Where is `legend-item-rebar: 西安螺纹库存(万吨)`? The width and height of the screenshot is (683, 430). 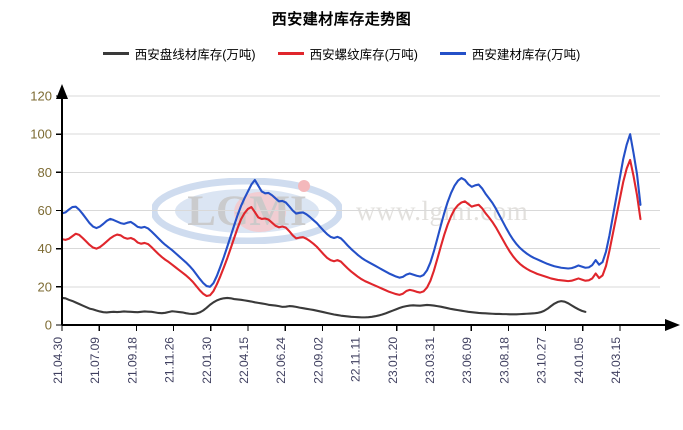
legend-item-rebar: 西安螺纹库存(万吨) is located at coordinates (347, 53).